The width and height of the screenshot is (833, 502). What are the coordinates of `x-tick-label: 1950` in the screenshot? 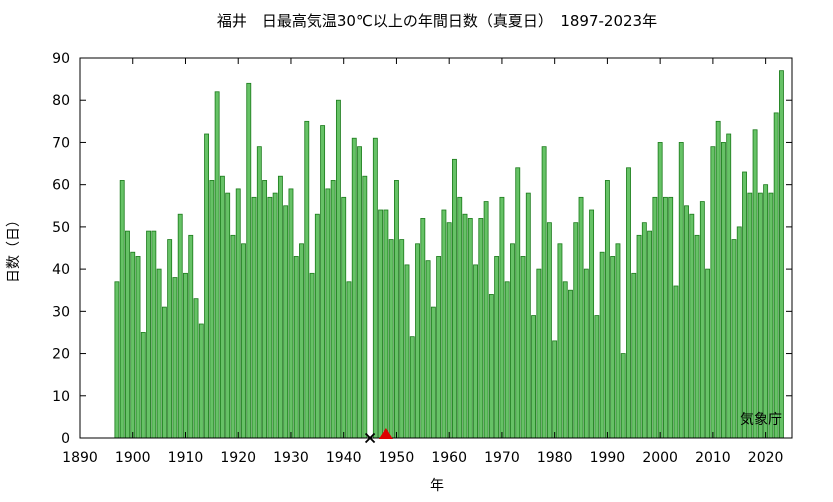 It's located at (397, 458).